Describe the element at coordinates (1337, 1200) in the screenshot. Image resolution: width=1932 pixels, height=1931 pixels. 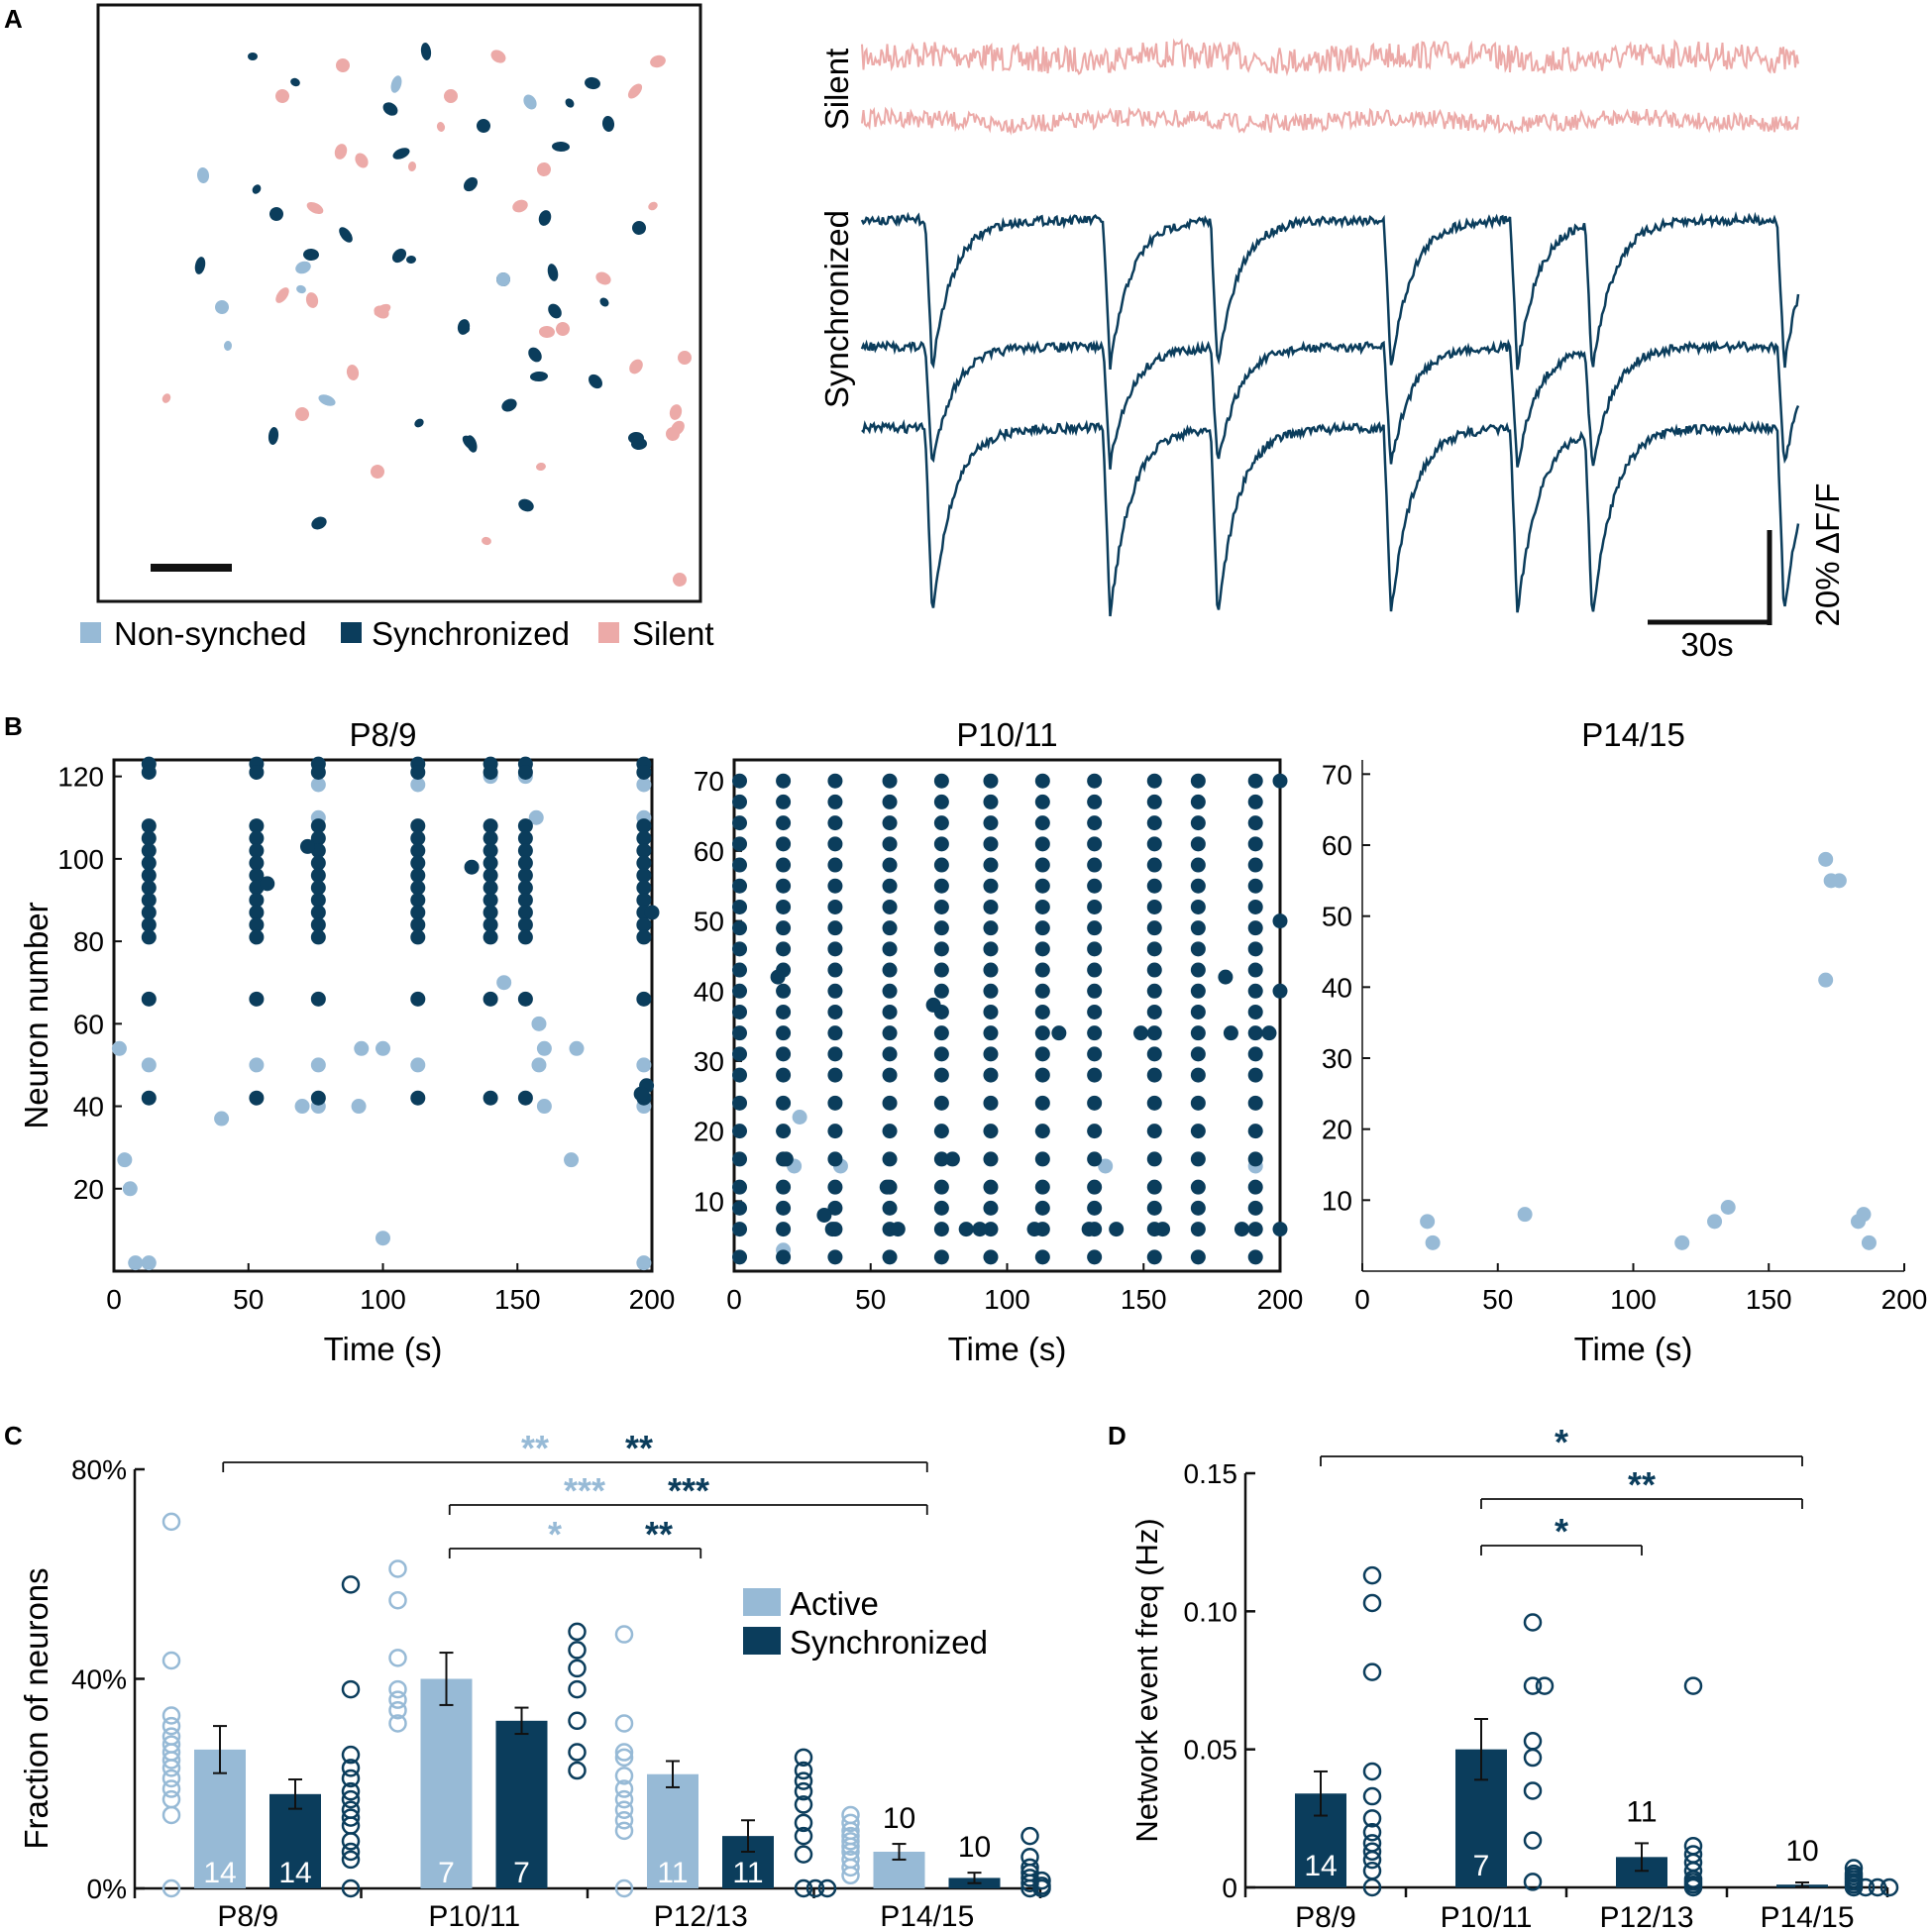
I see `y-tick-label: 10` at that location.